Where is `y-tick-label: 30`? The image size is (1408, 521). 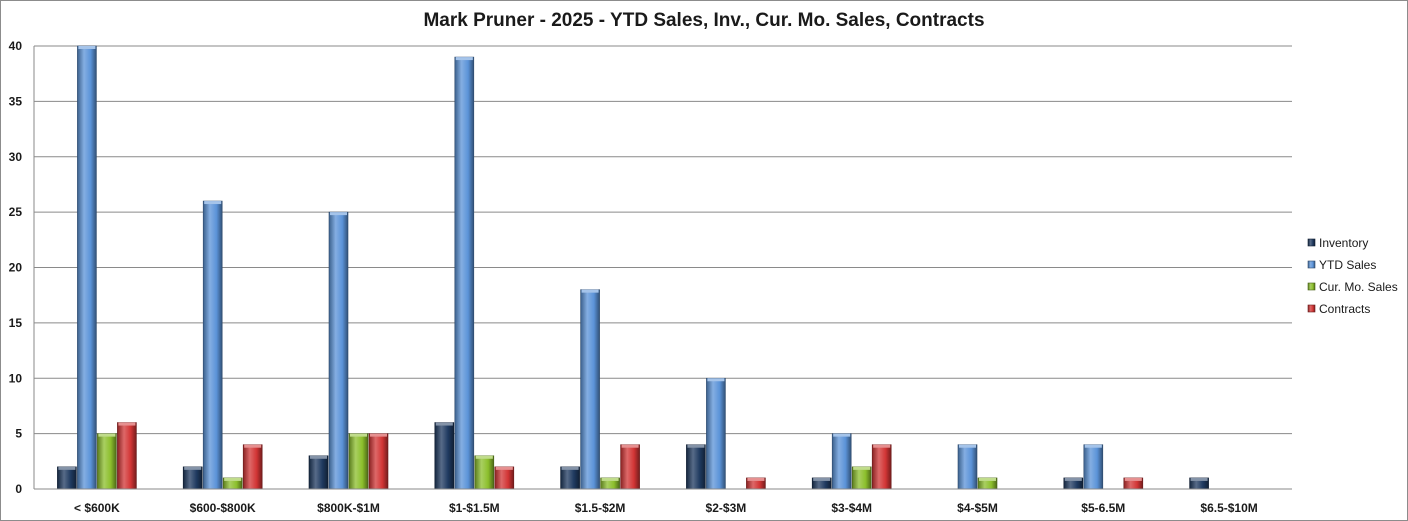 y-tick-label: 30 is located at coordinates (16, 157).